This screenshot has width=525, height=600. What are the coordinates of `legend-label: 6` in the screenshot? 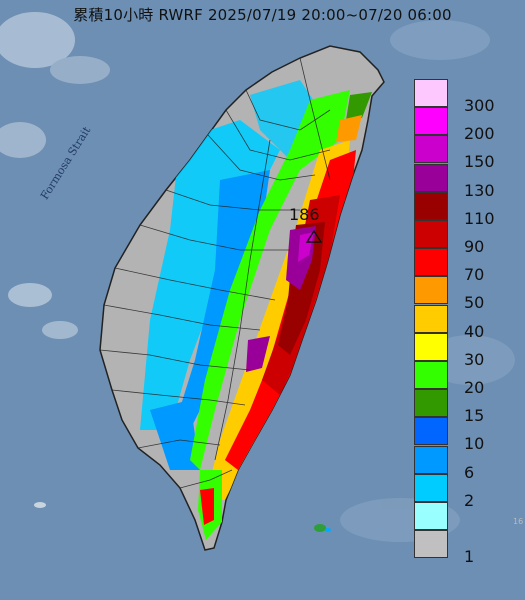 It's located at (469, 472).